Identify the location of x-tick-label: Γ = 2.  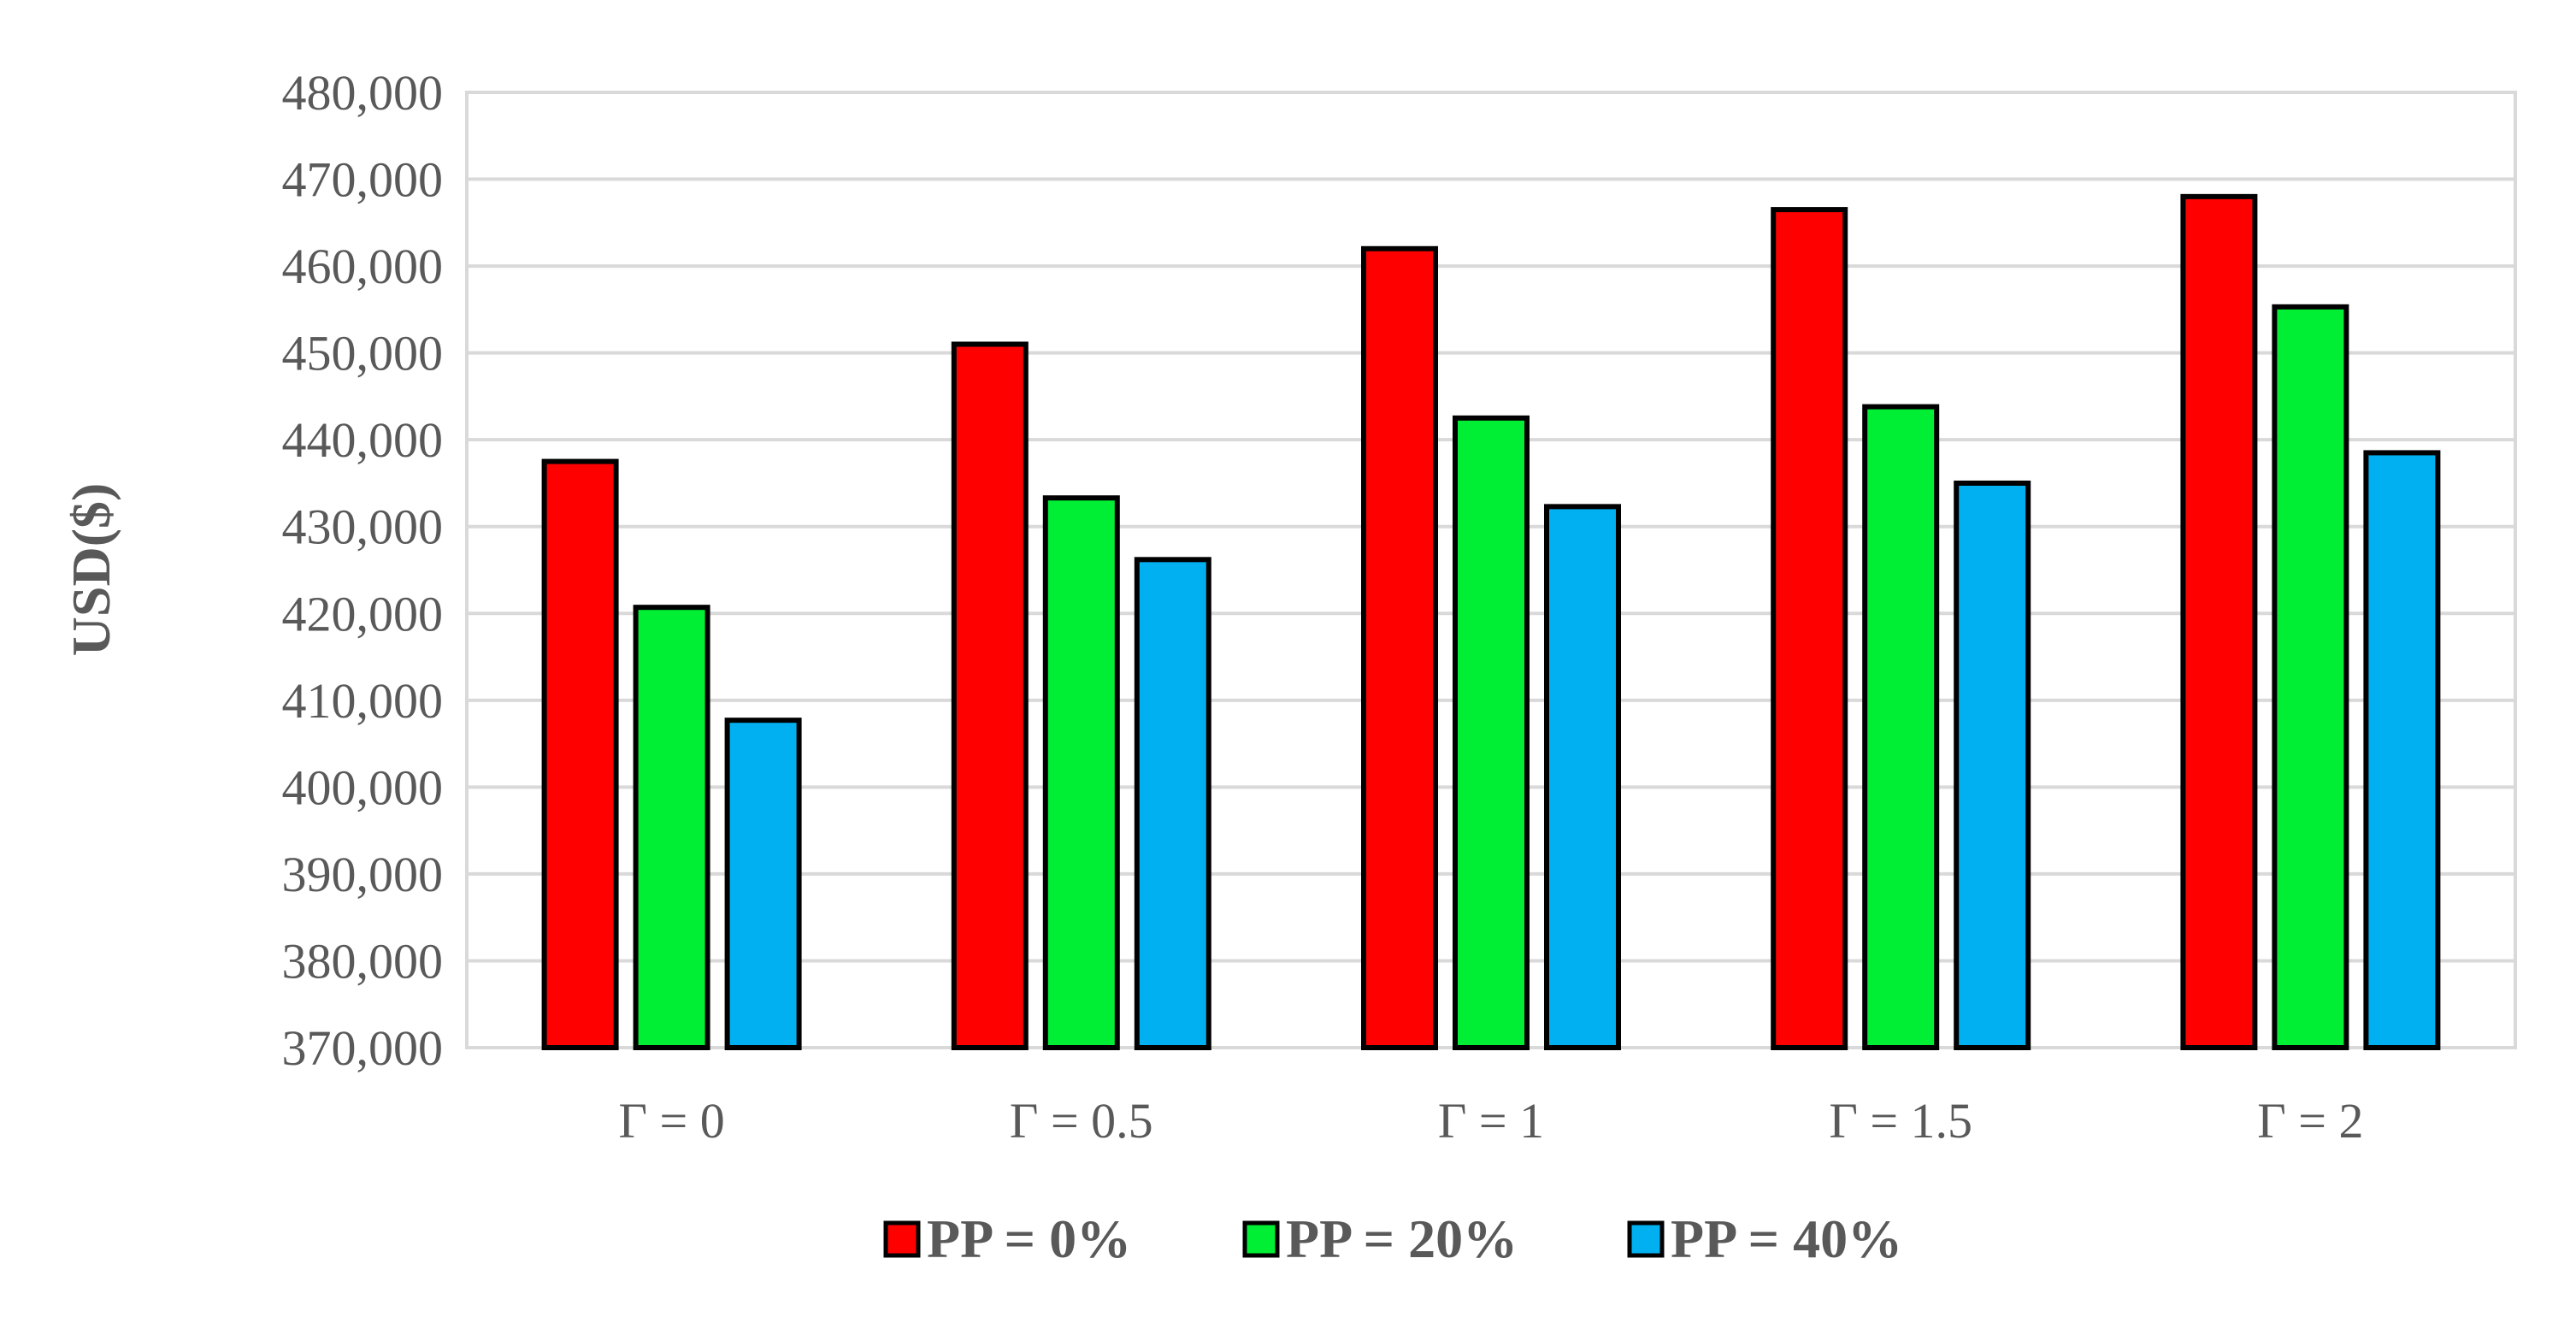
(2310, 1121).